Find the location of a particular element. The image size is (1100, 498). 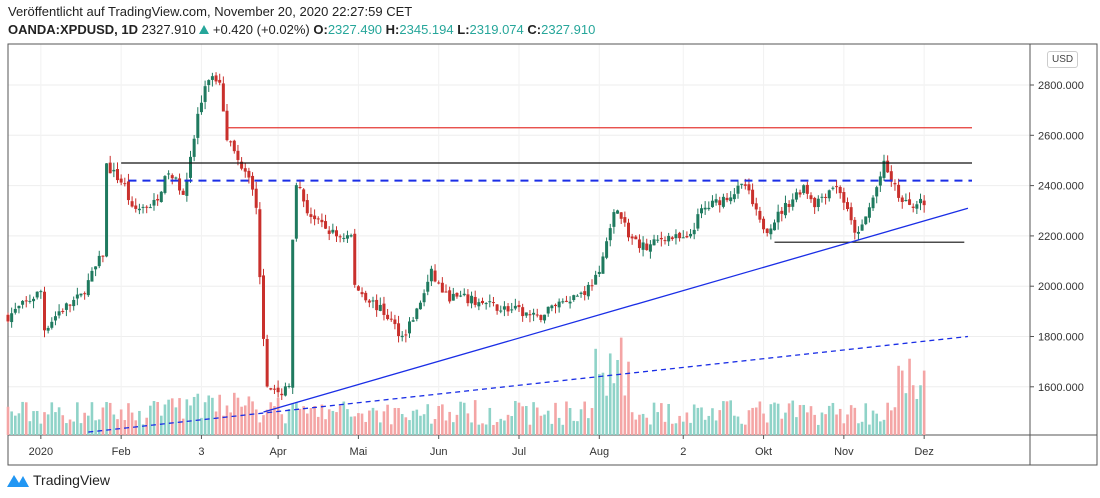

y-tick-label: 1800.000 is located at coordinates (1061, 338).